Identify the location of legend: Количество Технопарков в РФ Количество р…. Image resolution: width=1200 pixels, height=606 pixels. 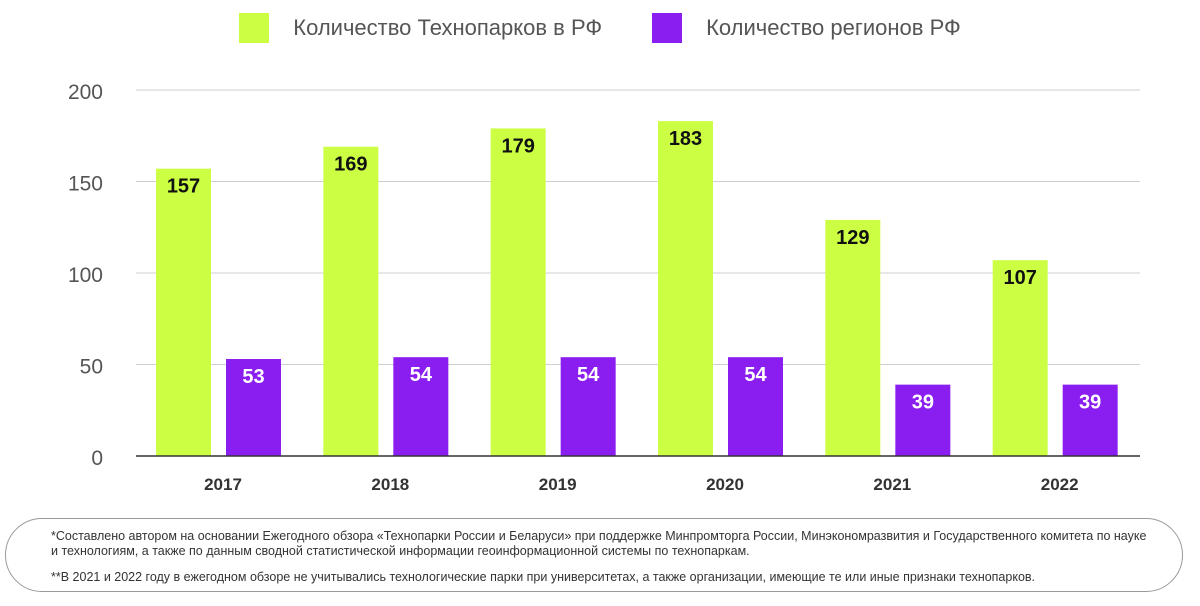
(600, 28).